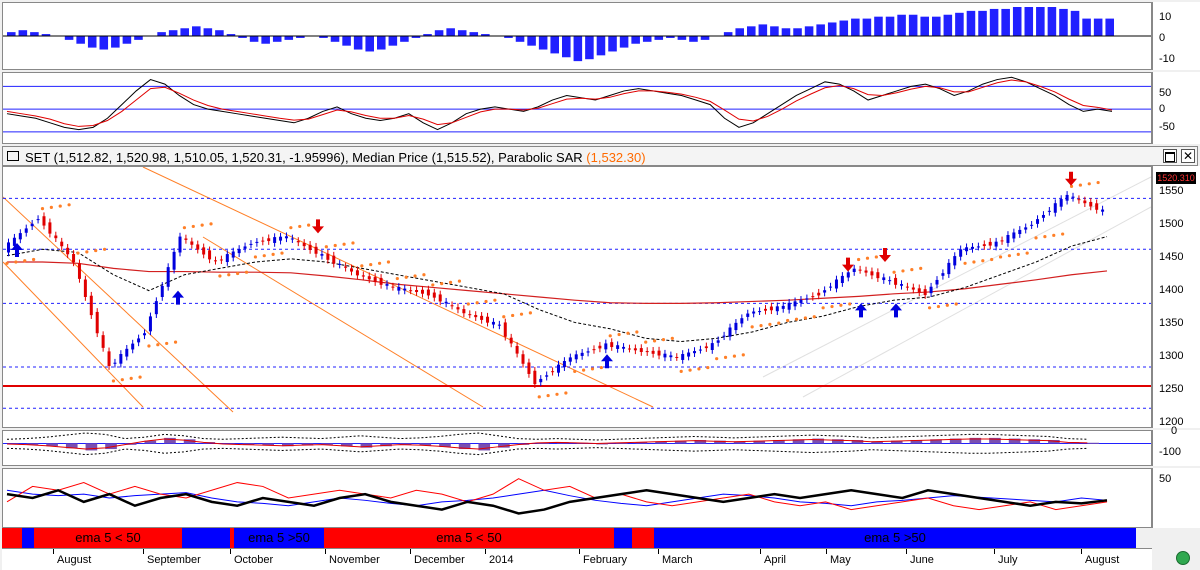 The width and height of the screenshot is (1200, 570). I want to click on histogram-pane, so click(577, 36).